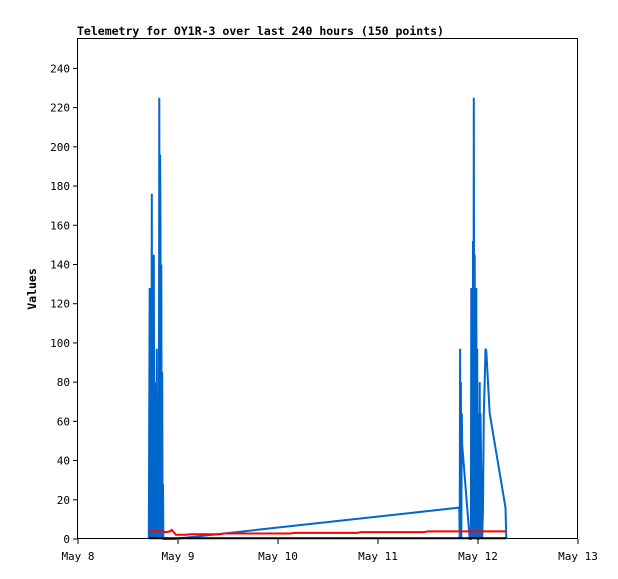 The height and width of the screenshot is (579, 618). Describe the element at coordinates (60, 68) in the screenshot. I see `y-tick-label: 240` at that location.